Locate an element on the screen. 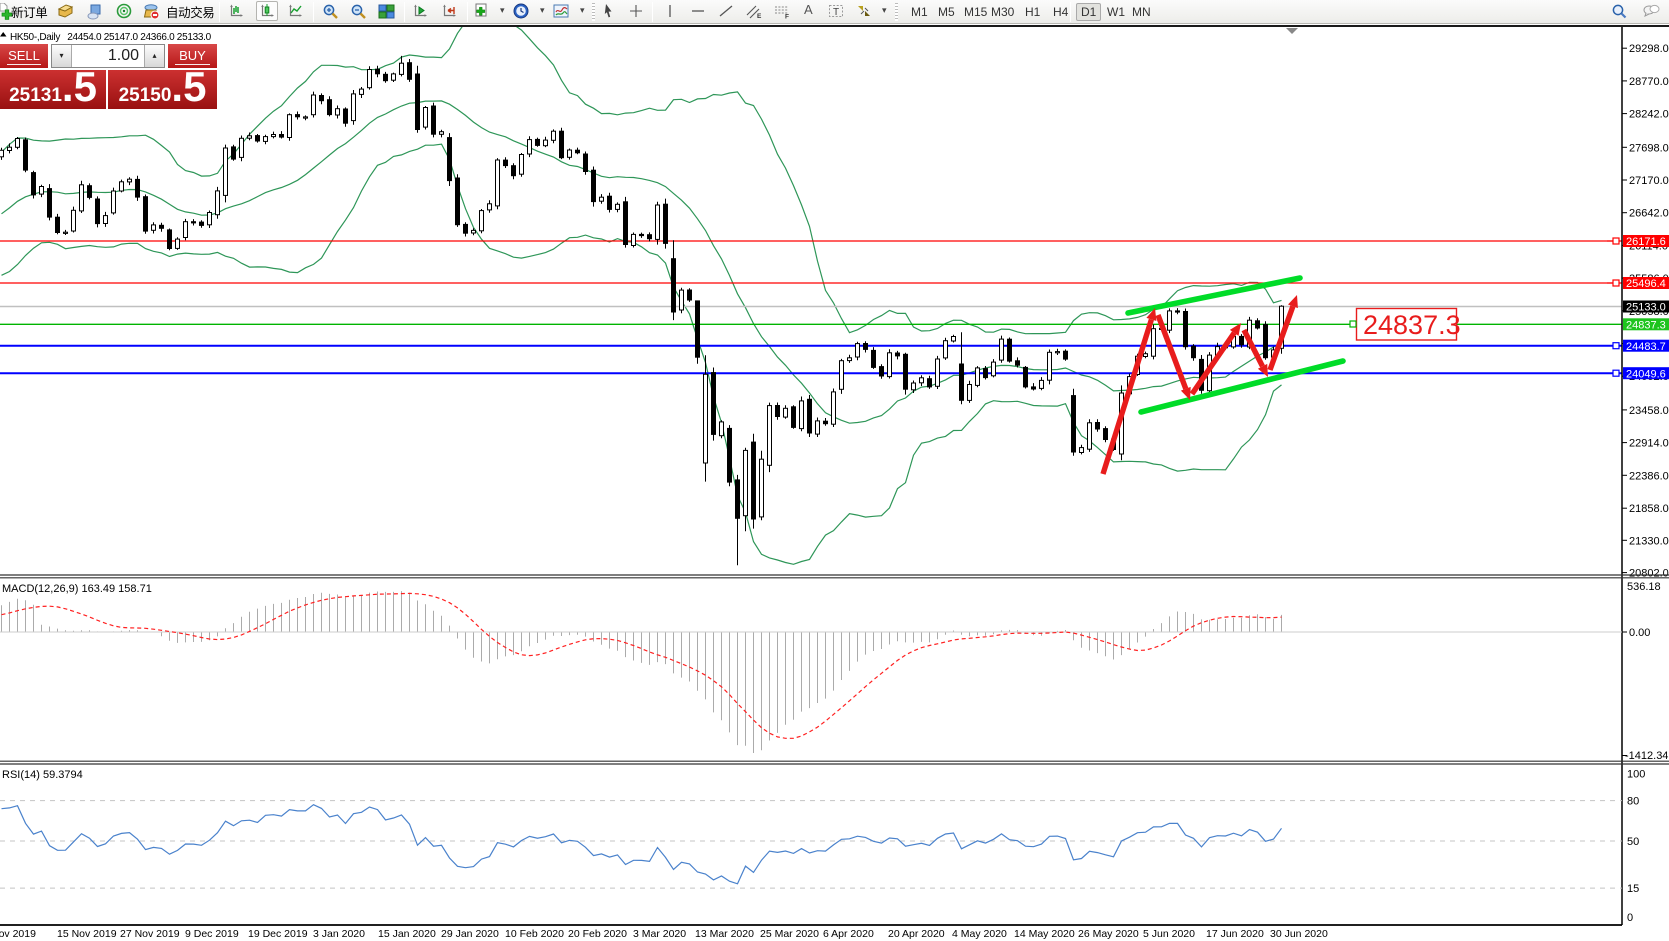 The image size is (1669, 941). svg-text: 21330.0 is located at coordinates (1649, 541).